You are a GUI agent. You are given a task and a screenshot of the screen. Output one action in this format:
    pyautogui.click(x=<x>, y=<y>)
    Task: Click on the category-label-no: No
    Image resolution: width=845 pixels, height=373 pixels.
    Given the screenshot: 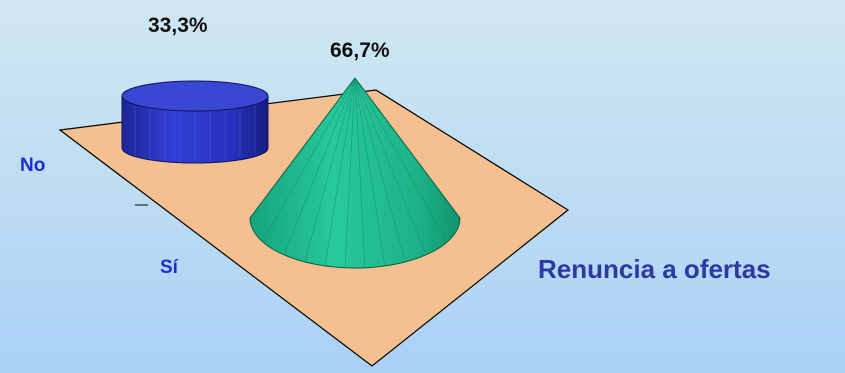 What is the action you would take?
    pyautogui.click(x=33, y=165)
    